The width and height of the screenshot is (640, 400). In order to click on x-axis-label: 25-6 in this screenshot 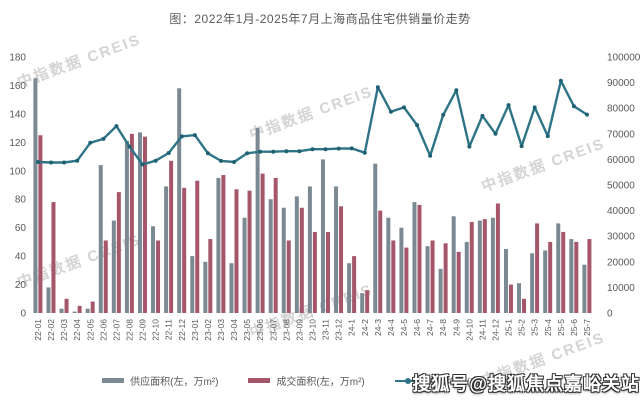, I will do `click(574, 327)`.